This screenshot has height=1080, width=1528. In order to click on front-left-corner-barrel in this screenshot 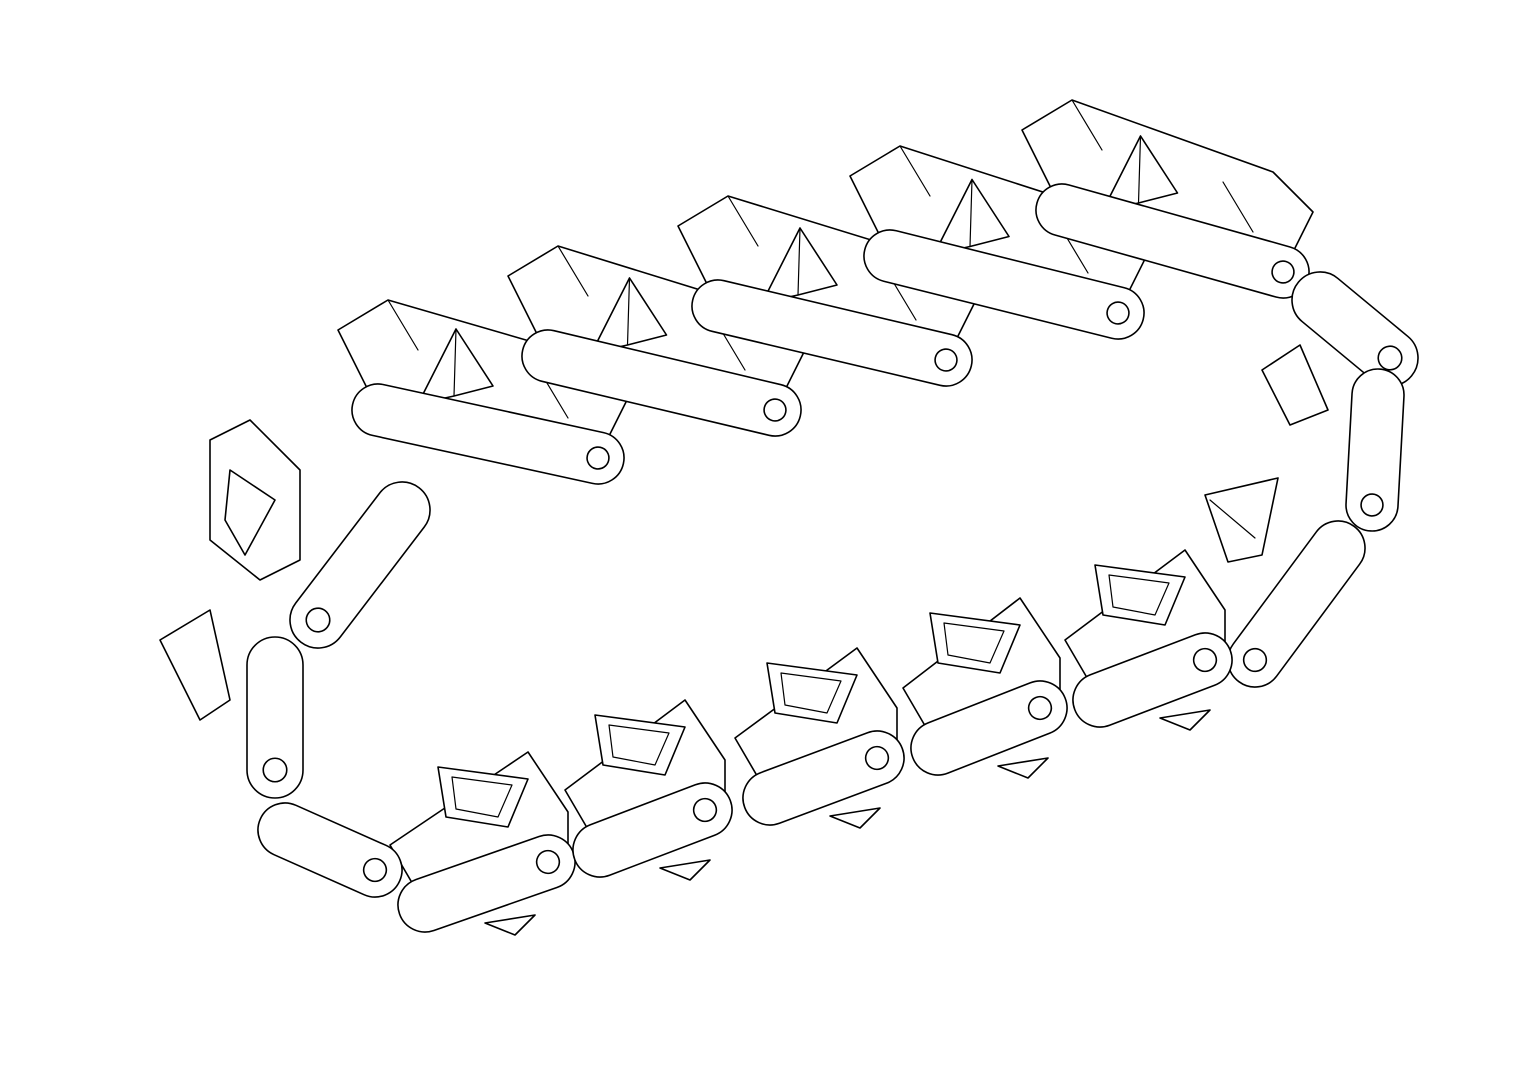, I will do `click(330, 850)`.